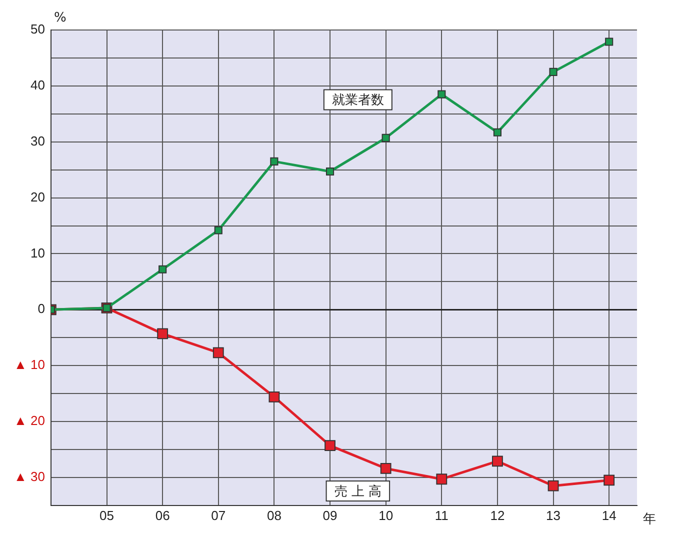  I want to click on series-label: 売 上 高, so click(358, 491).